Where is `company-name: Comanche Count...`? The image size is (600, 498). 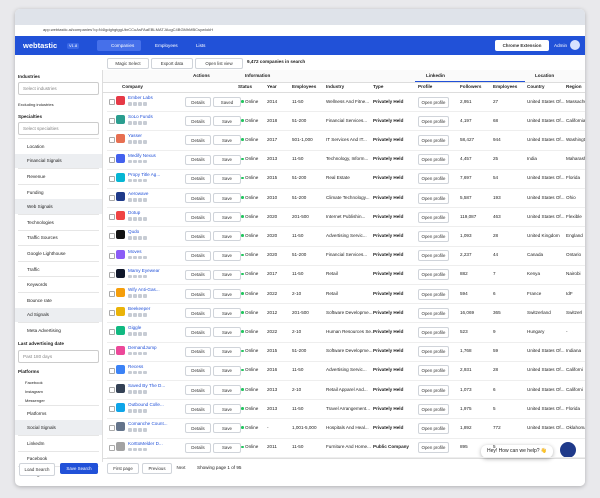
company-name: Comanche Count... is located at coordinates (148, 424).